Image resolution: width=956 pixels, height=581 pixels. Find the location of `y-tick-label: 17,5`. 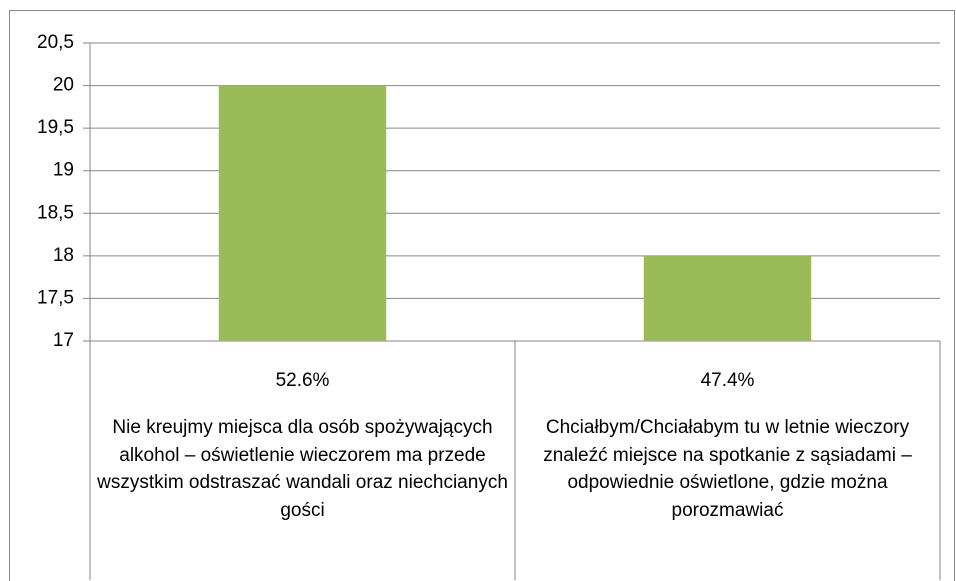

y-tick-label: 17,5 is located at coordinates (55, 297).